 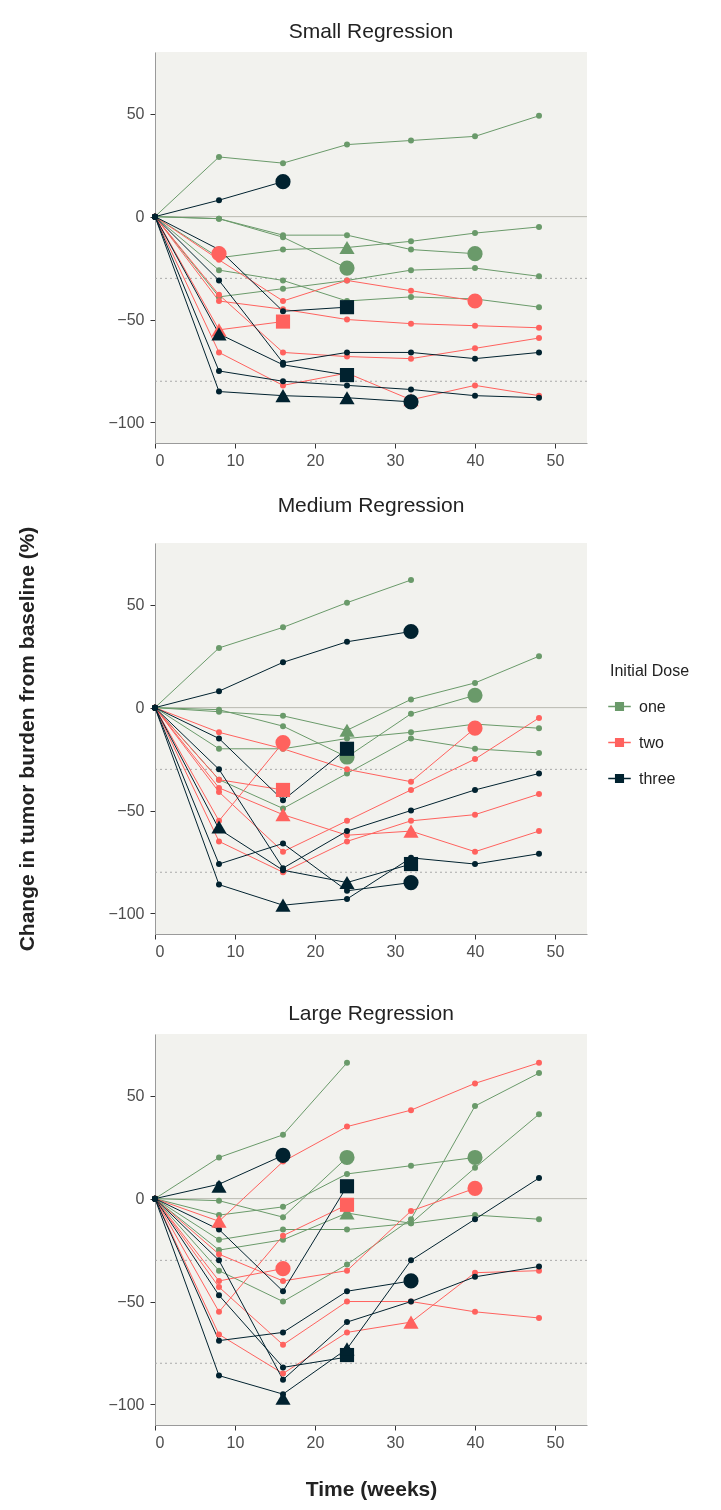 What do you see at coordinates (652, 706) in the screenshot?
I see `legend-label: one` at bounding box center [652, 706].